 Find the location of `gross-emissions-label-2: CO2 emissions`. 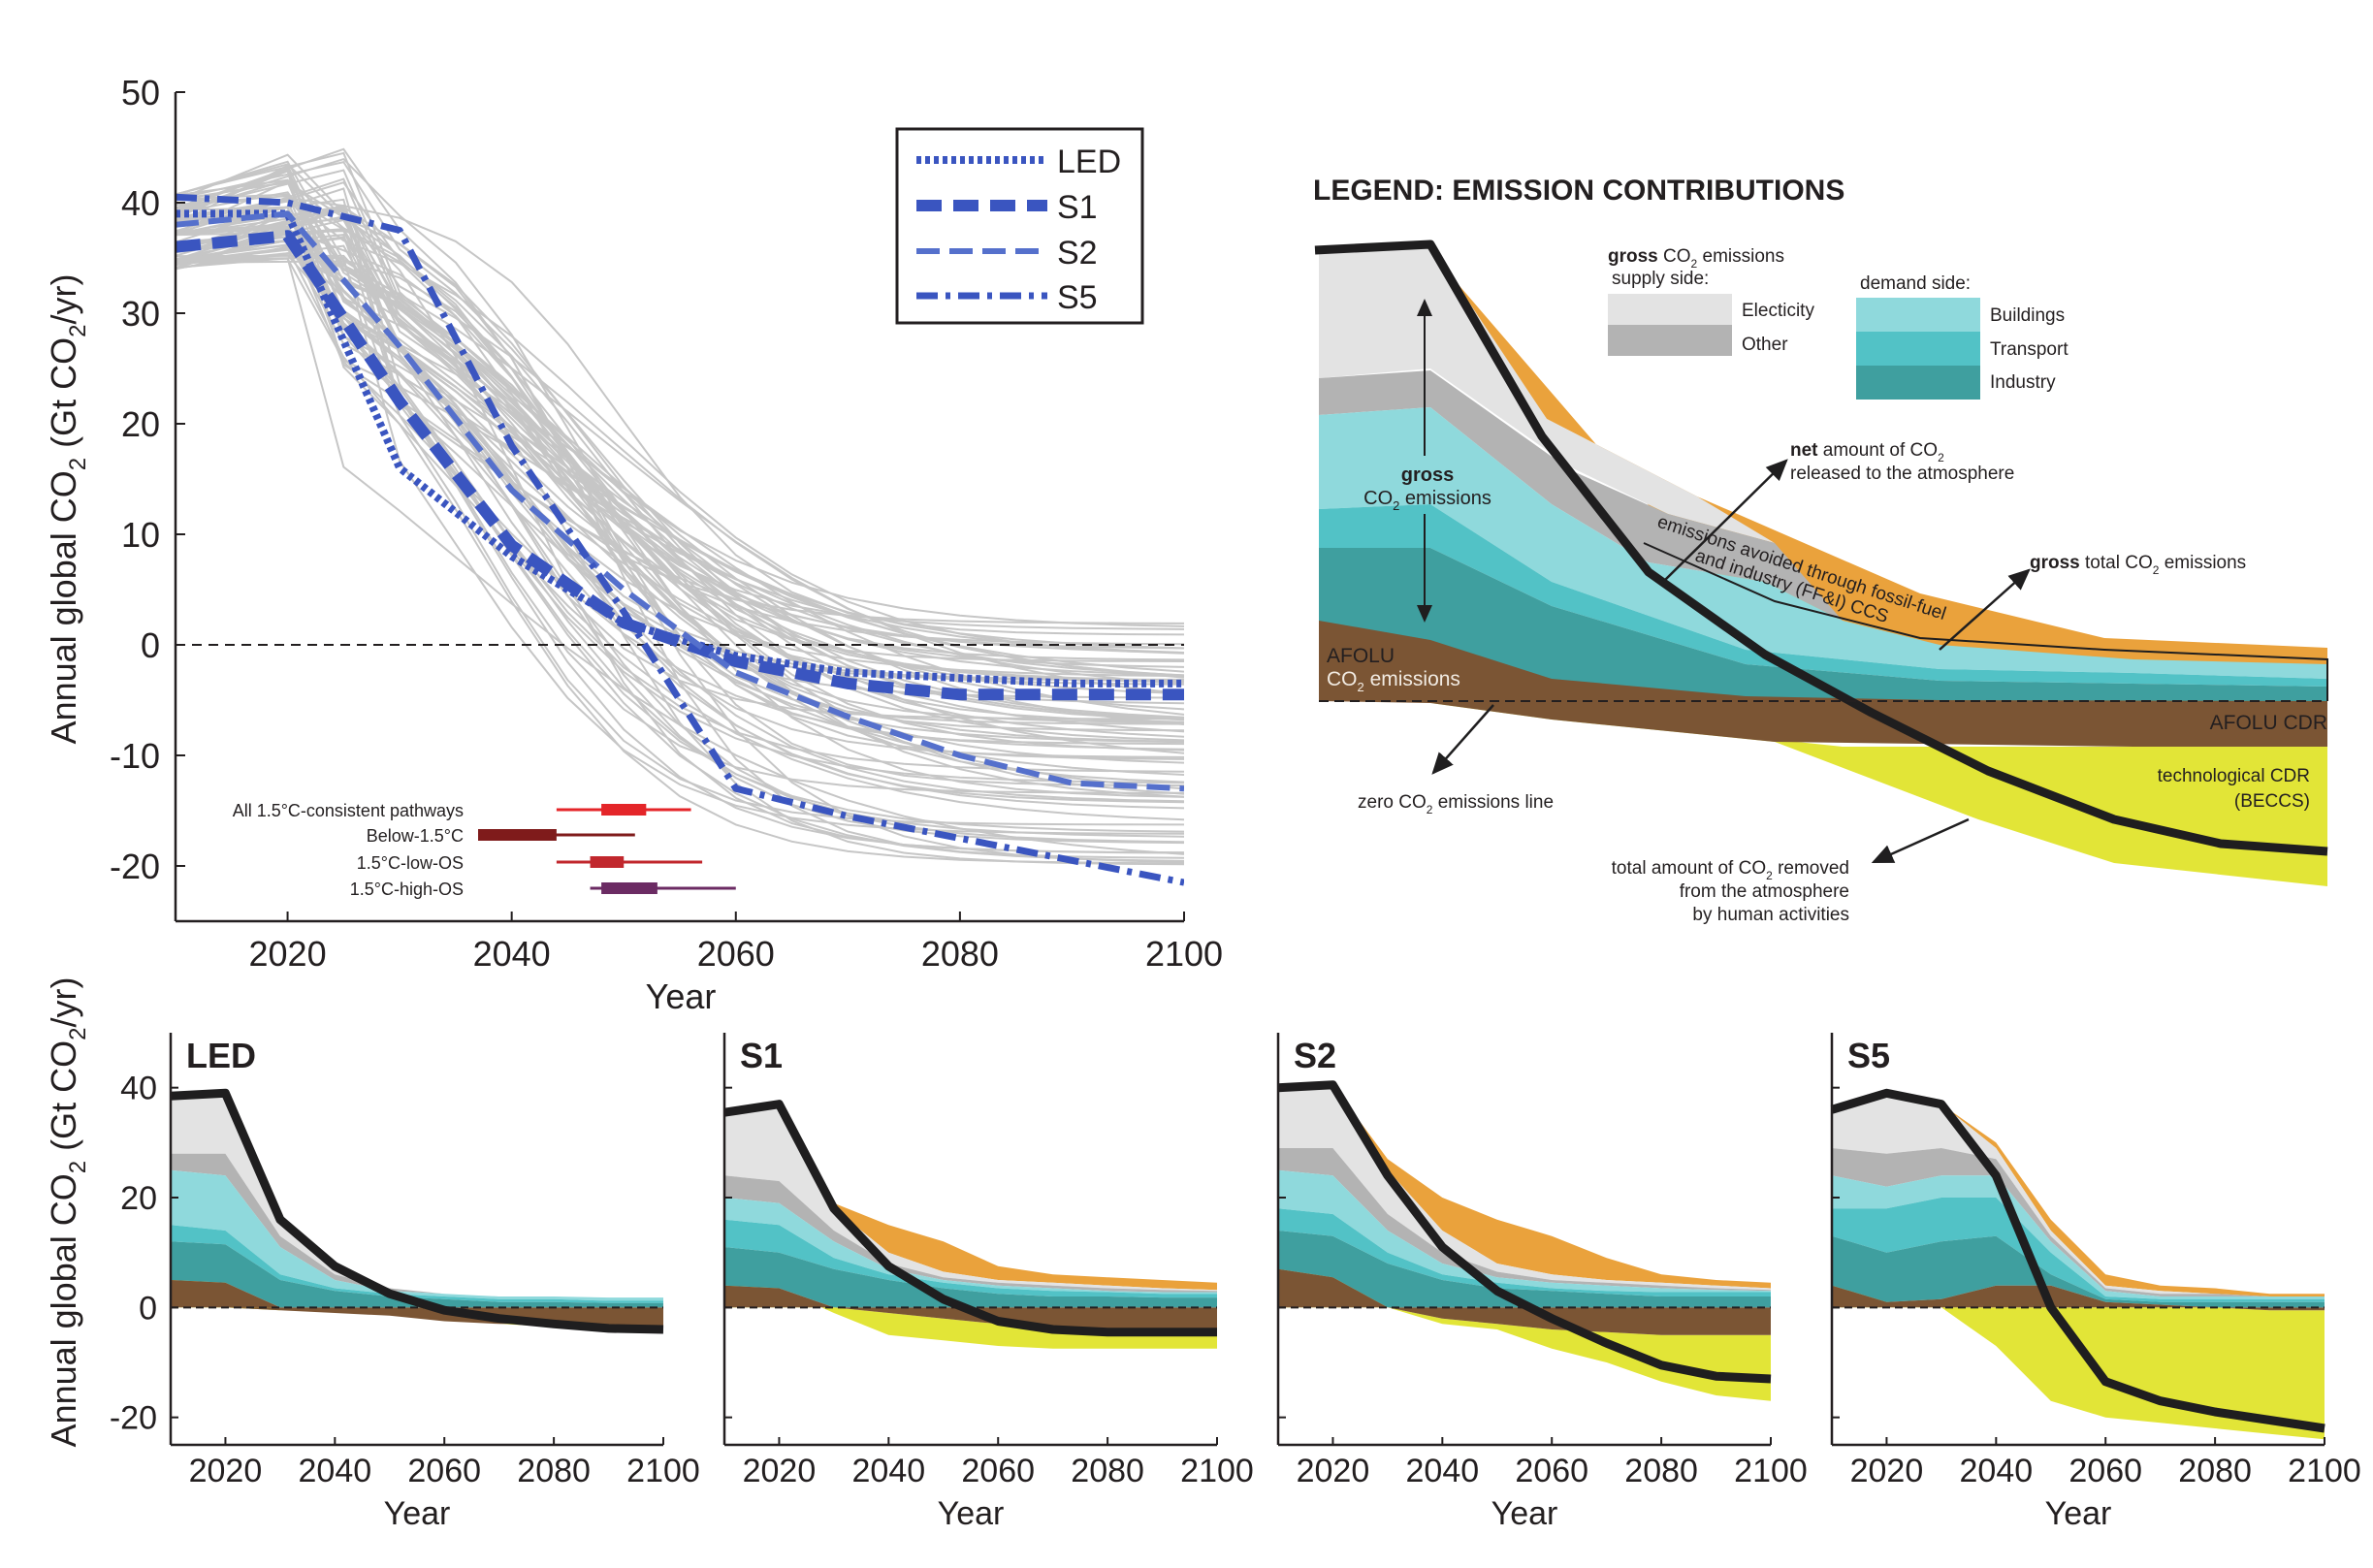

gross-emissions-label-2: CO2 emissions is located at coordinates (1427, 500).